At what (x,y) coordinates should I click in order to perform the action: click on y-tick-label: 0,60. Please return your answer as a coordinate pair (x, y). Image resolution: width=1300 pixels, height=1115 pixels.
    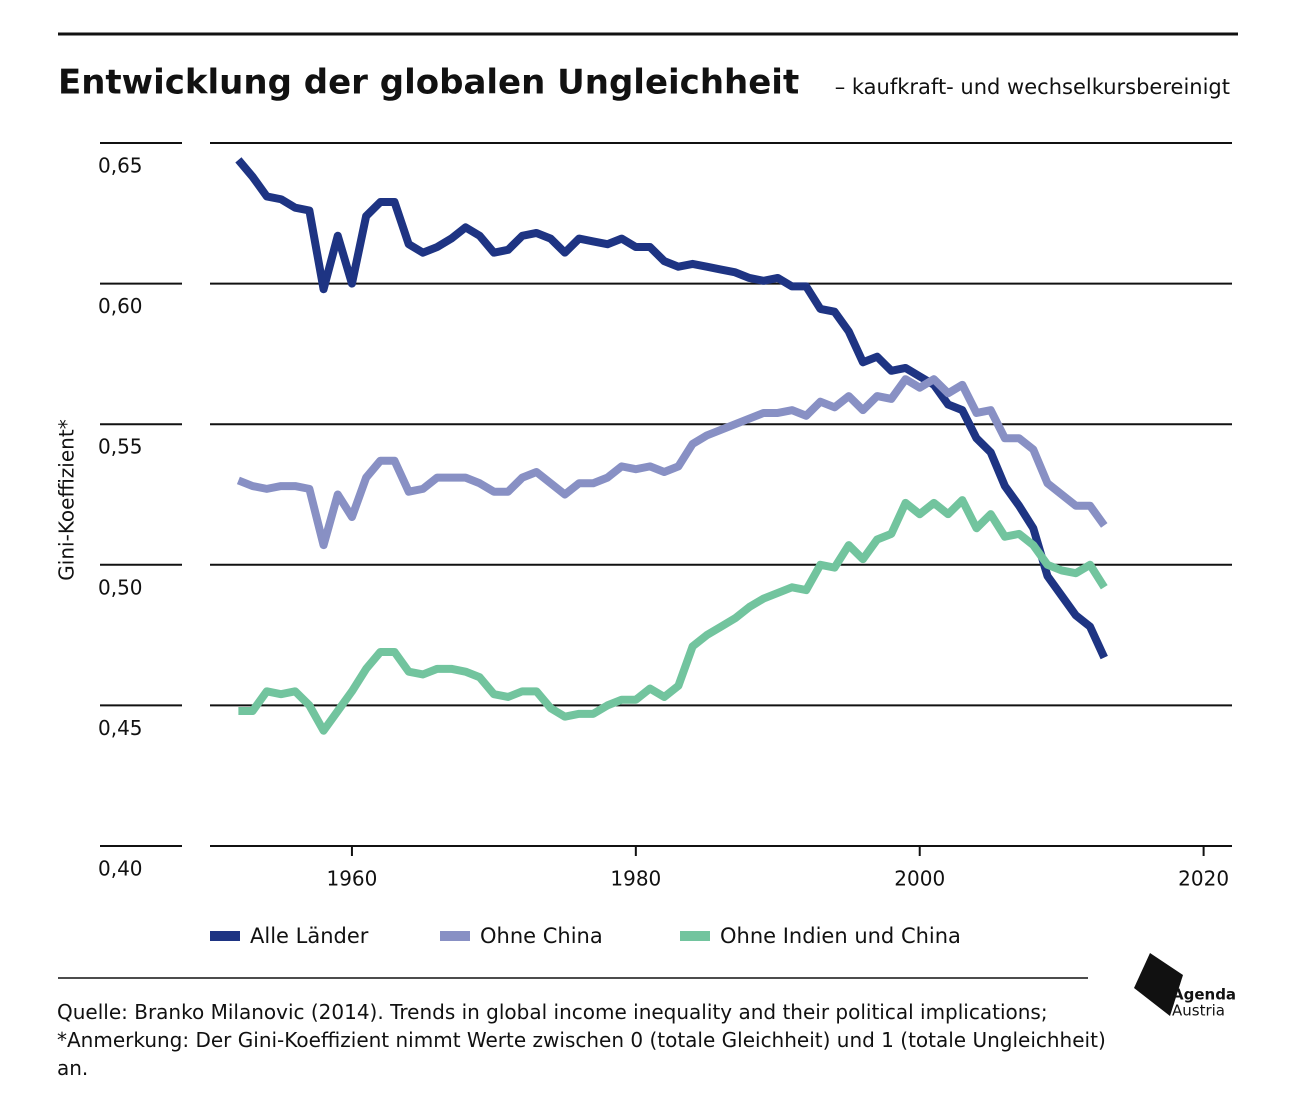
    Looking at the image, I should click on (120, 306).